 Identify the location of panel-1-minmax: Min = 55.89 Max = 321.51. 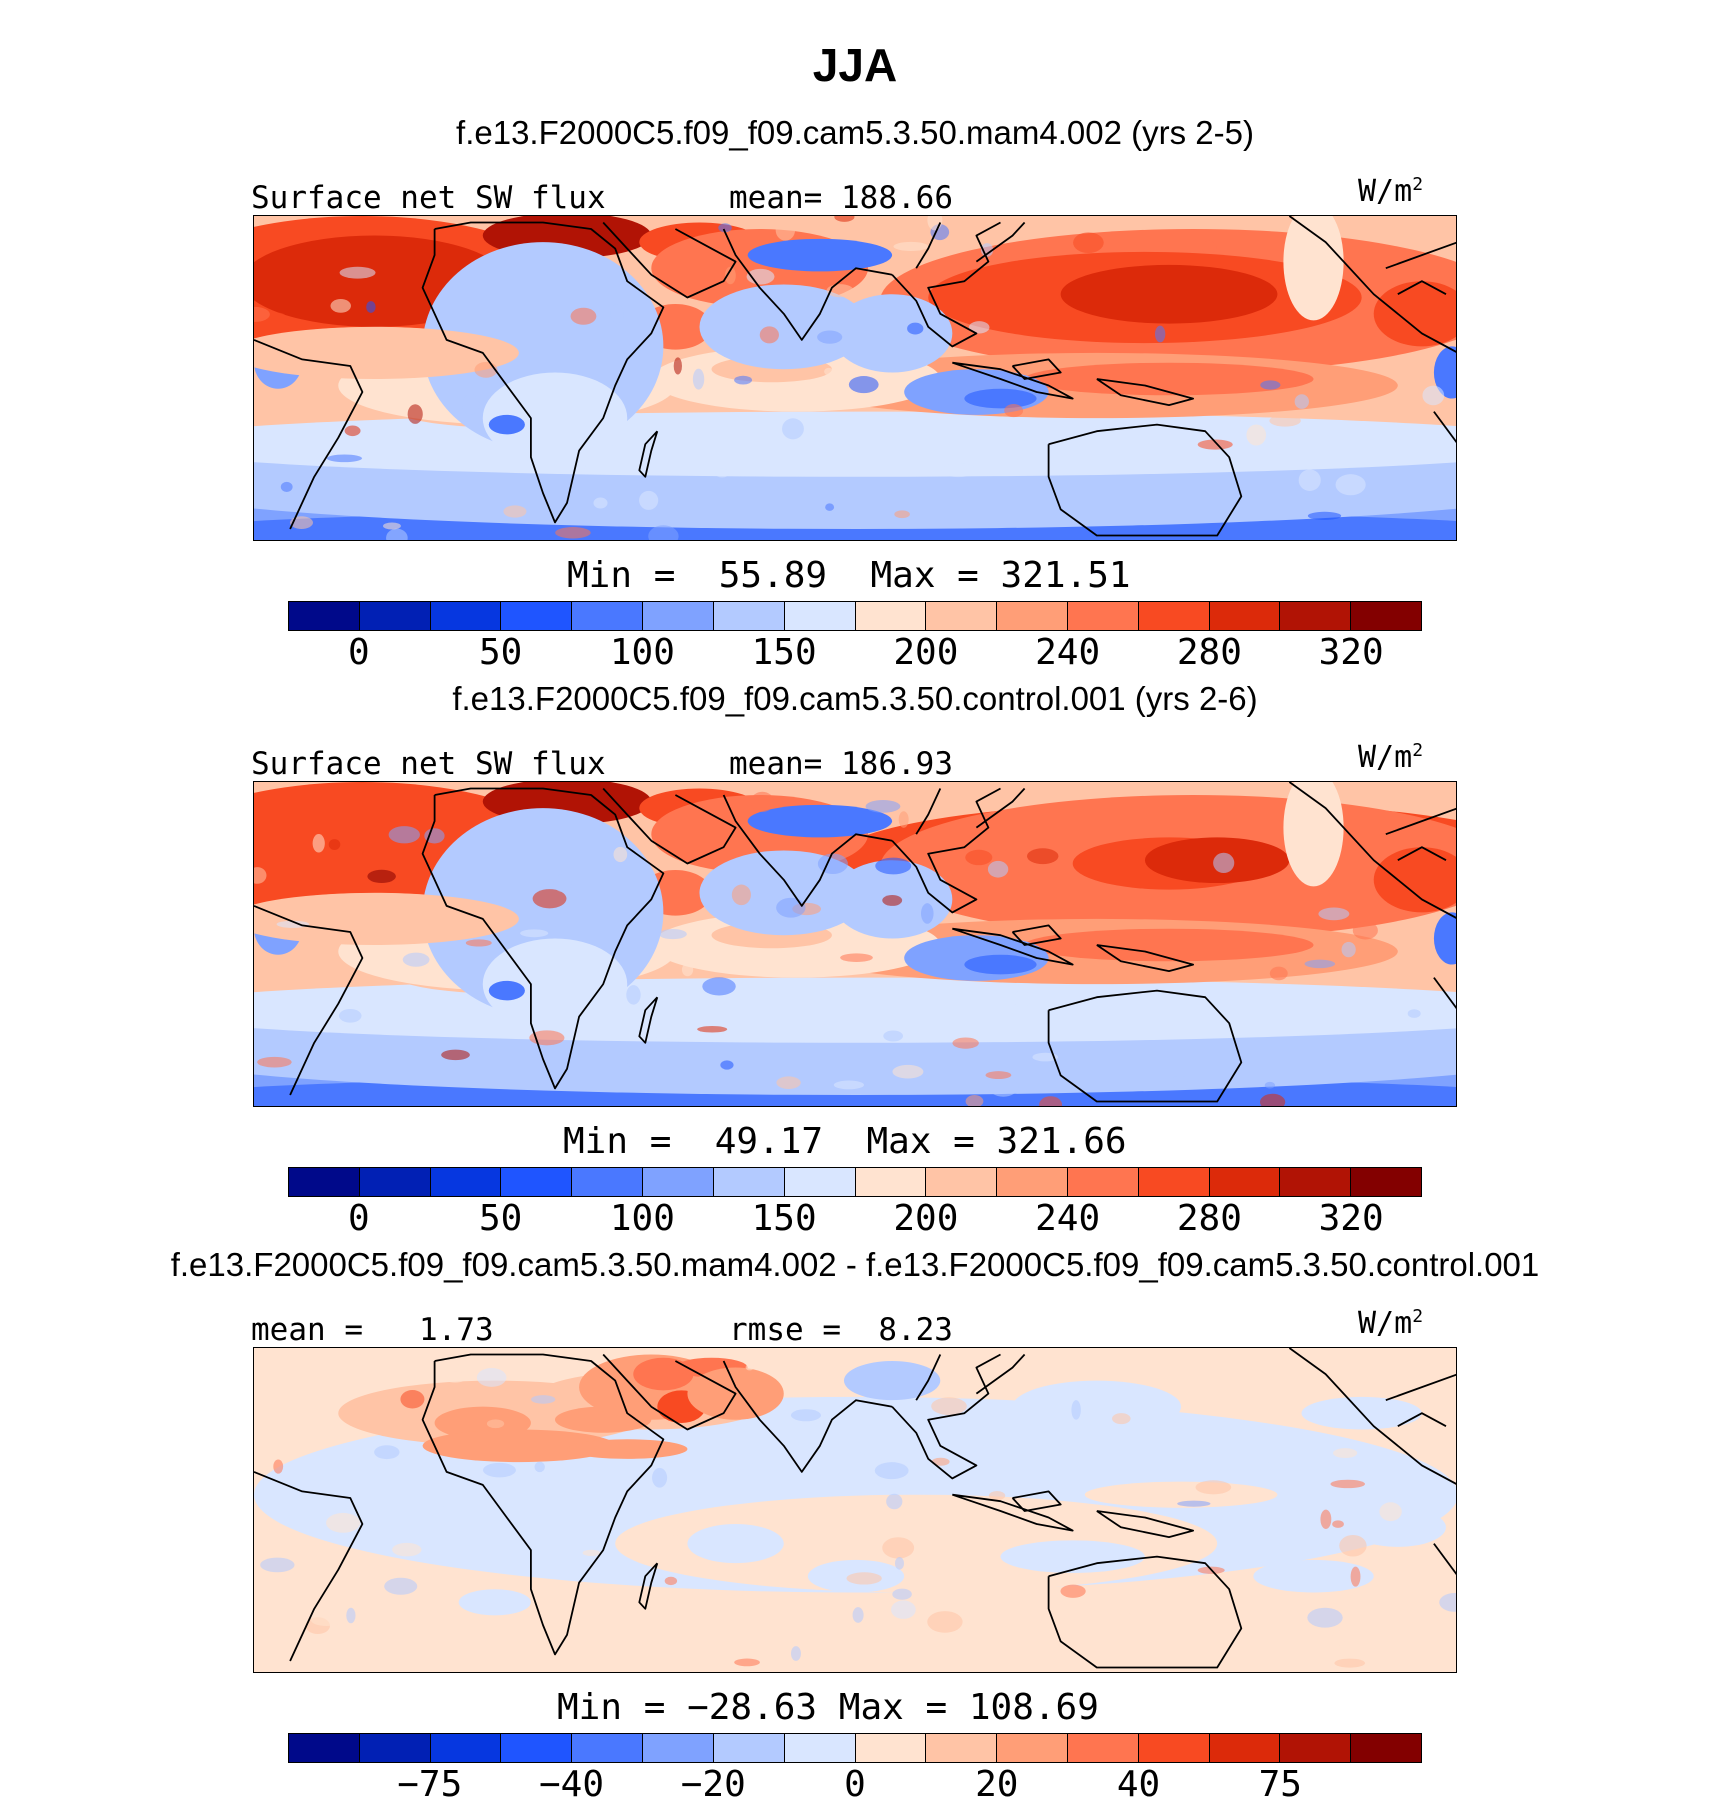
(849, 575).